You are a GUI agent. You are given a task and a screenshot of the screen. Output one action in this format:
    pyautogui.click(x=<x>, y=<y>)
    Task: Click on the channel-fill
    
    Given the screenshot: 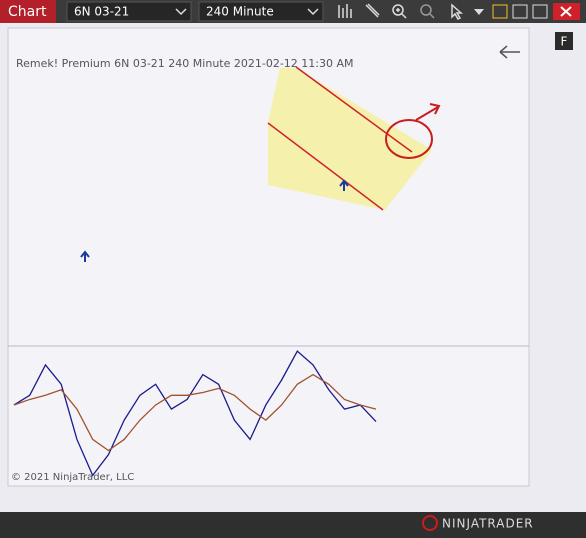 What is the action you would take?
    pyautogui.click(x=350, y=139)
    